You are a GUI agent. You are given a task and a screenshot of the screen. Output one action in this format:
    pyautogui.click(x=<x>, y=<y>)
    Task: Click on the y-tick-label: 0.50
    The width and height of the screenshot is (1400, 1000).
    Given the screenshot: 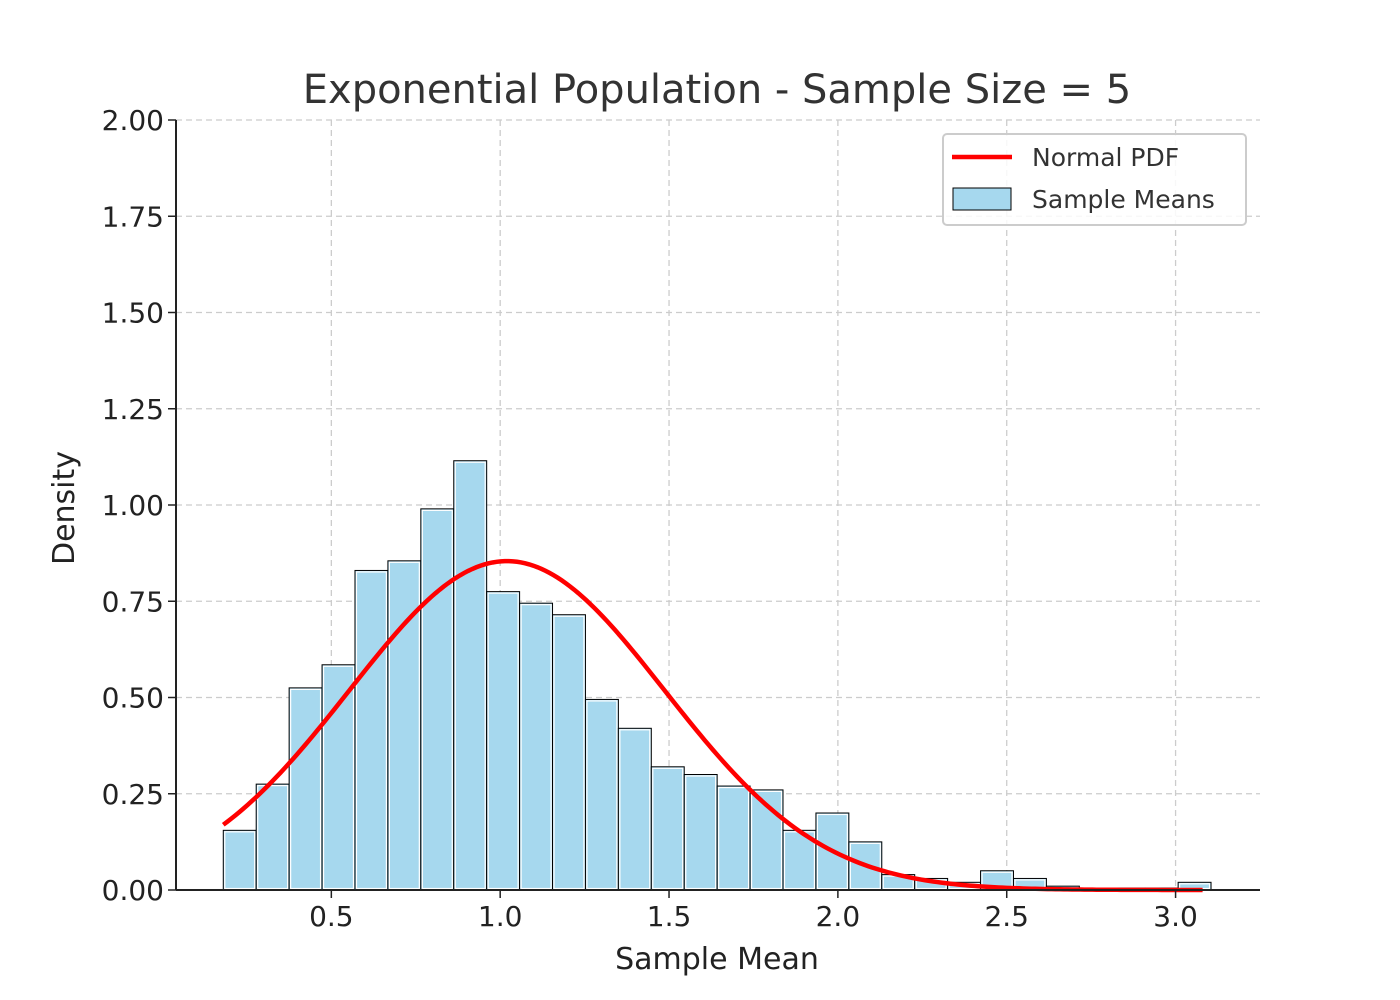 What is the action you would take?
    pyautogui.click(x=133, y=698)
    